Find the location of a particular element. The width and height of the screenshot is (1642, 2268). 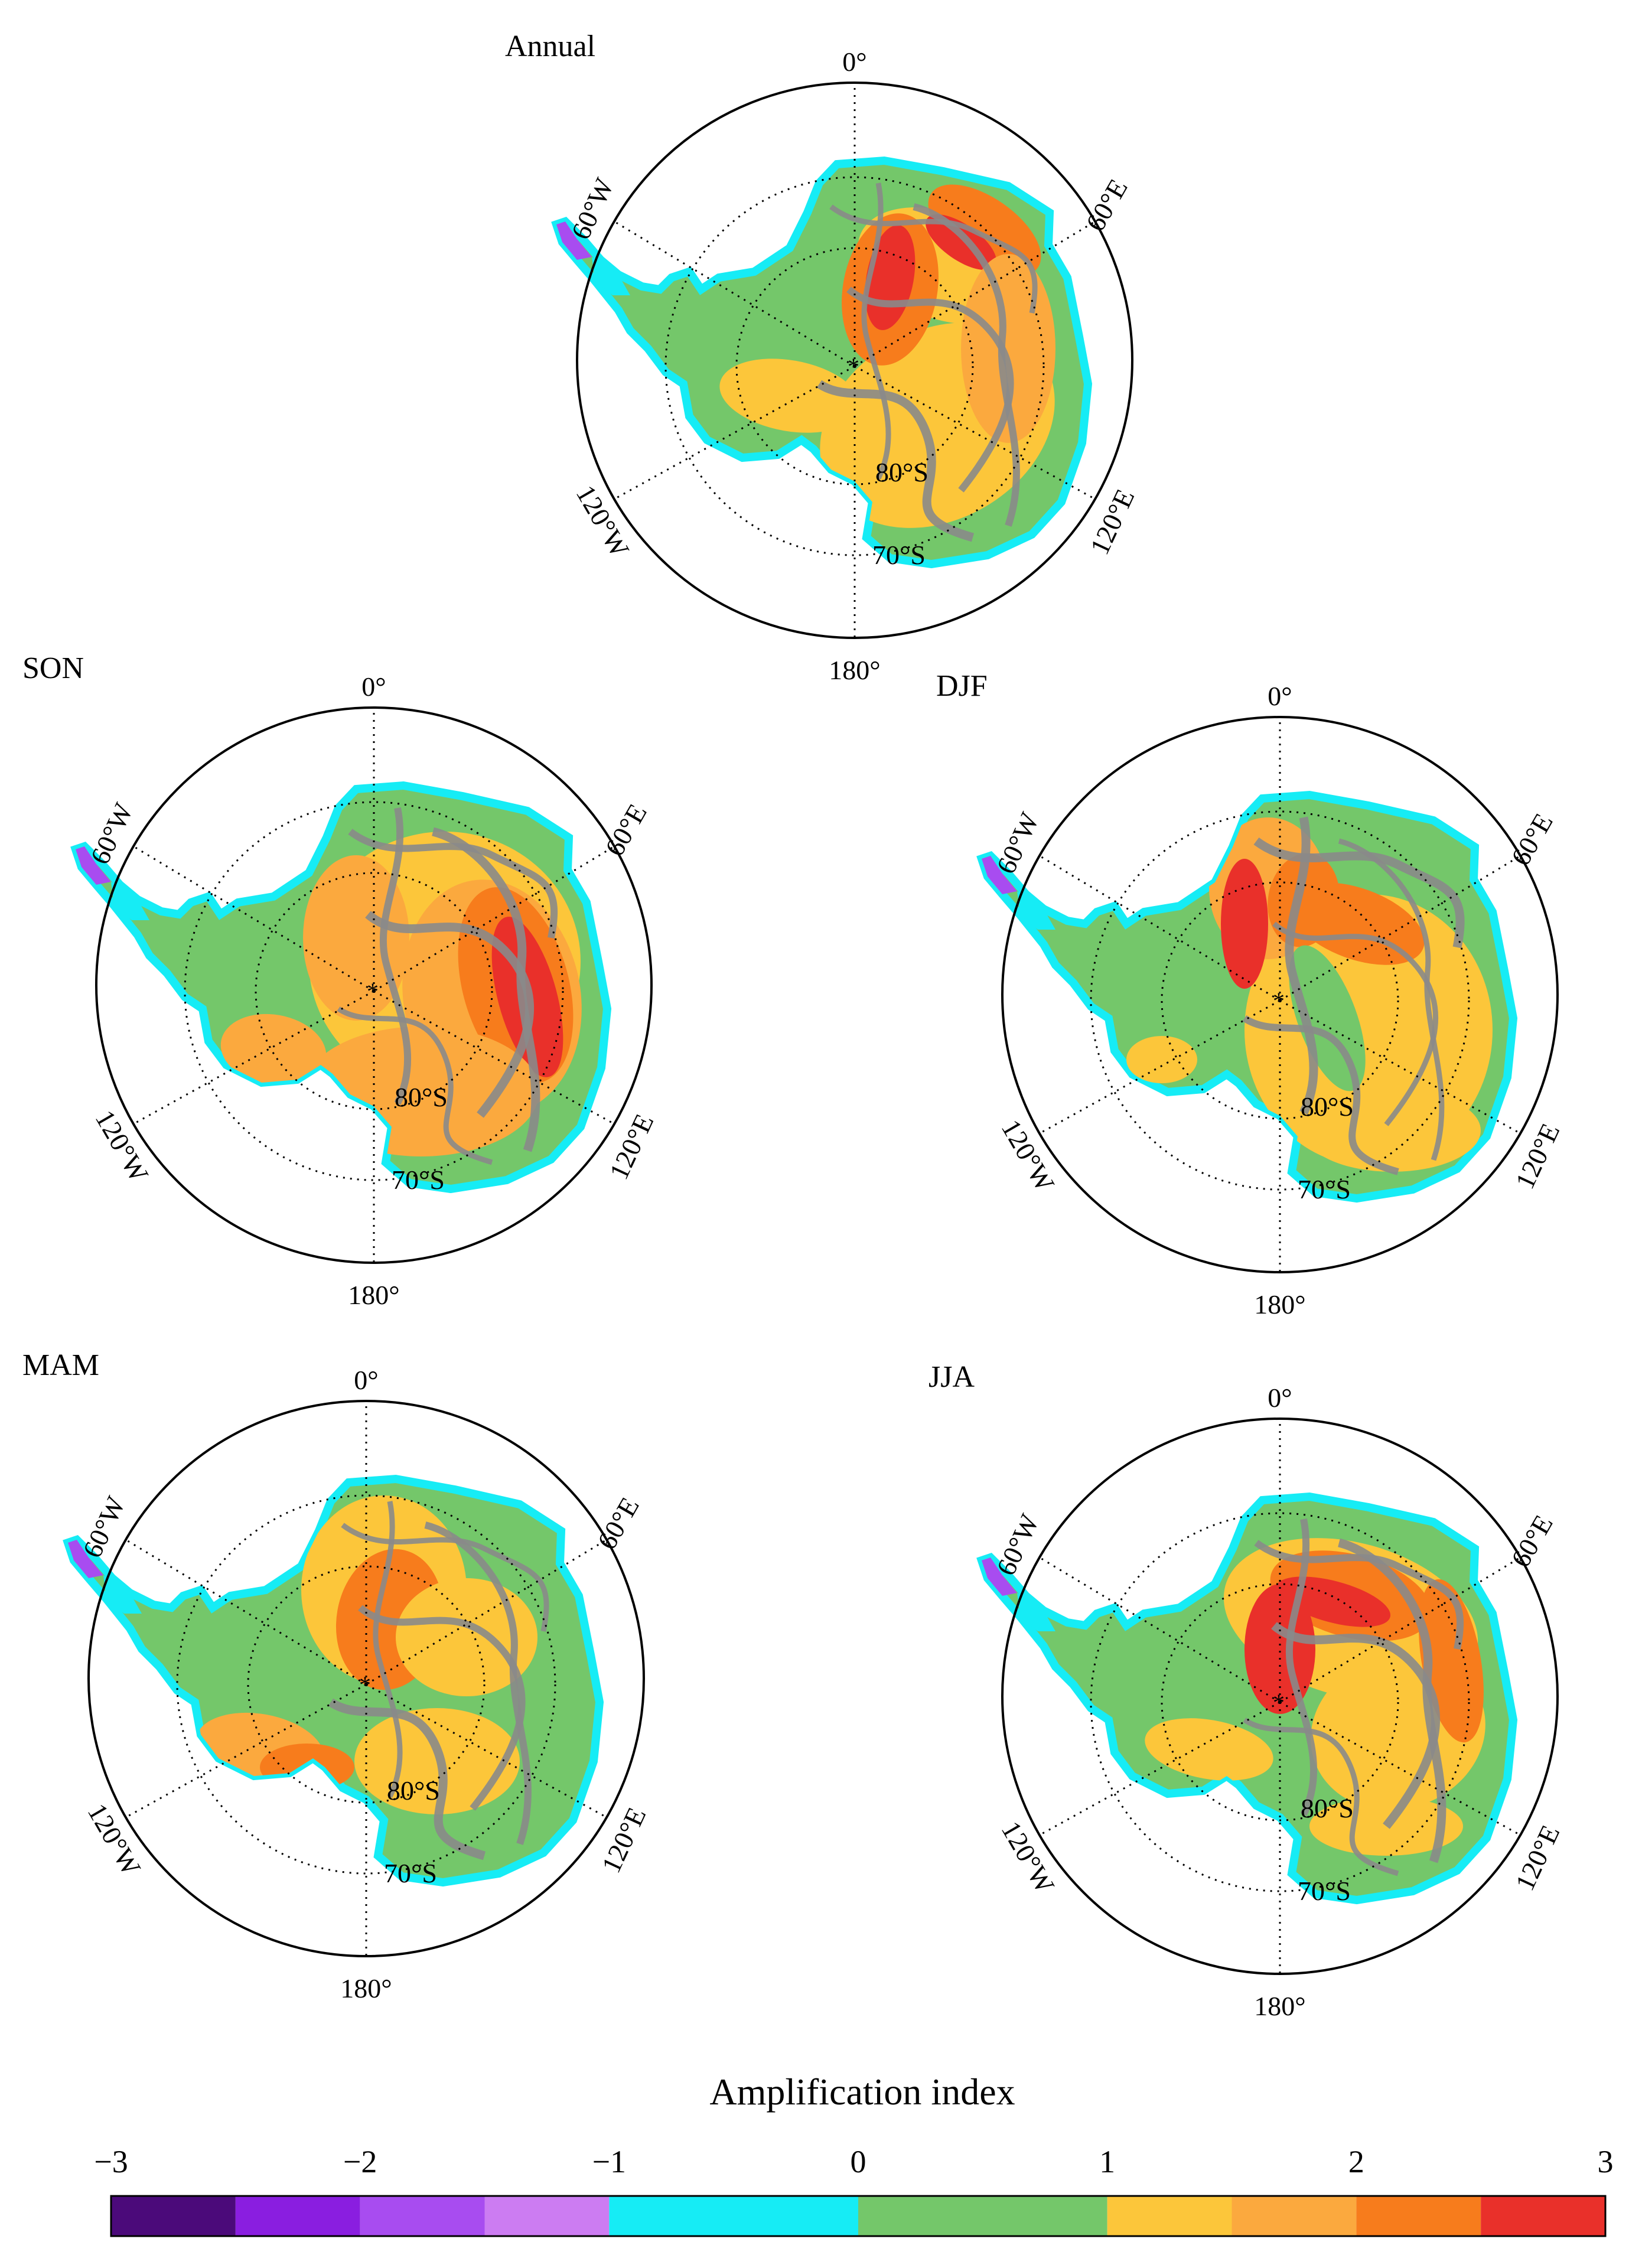

son-label-lon_120W: 120°W is located at coordinates (122, 1146).